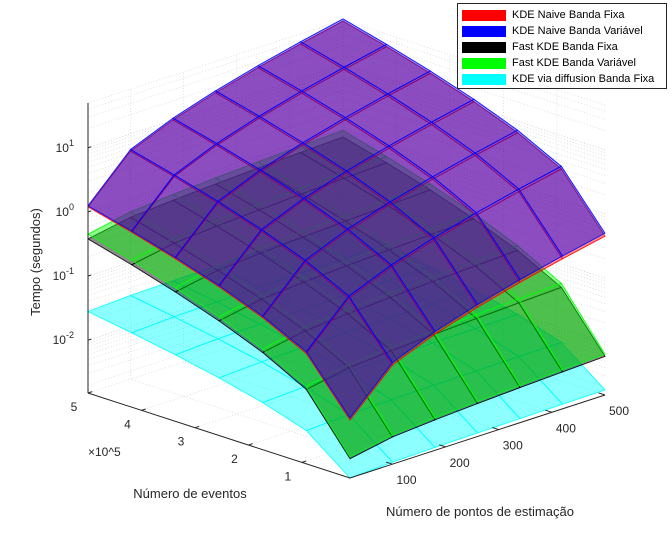 This screenshot has width=672, height=537. What do you see at coordinates (574, 63) in the screenshot?
I see `legend-label: Fast KDE Banda Variável` at bounding box center [574, 63].